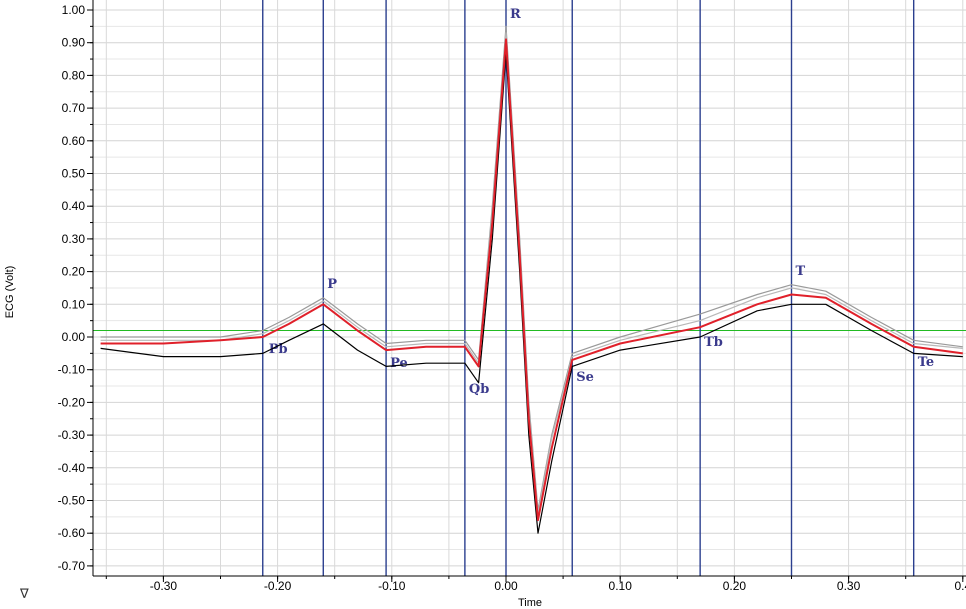  What do you see at coordinates (74, 141) in the screenshot?
I see `y-tick-label: 0.60` at bounding box center [74, 141].